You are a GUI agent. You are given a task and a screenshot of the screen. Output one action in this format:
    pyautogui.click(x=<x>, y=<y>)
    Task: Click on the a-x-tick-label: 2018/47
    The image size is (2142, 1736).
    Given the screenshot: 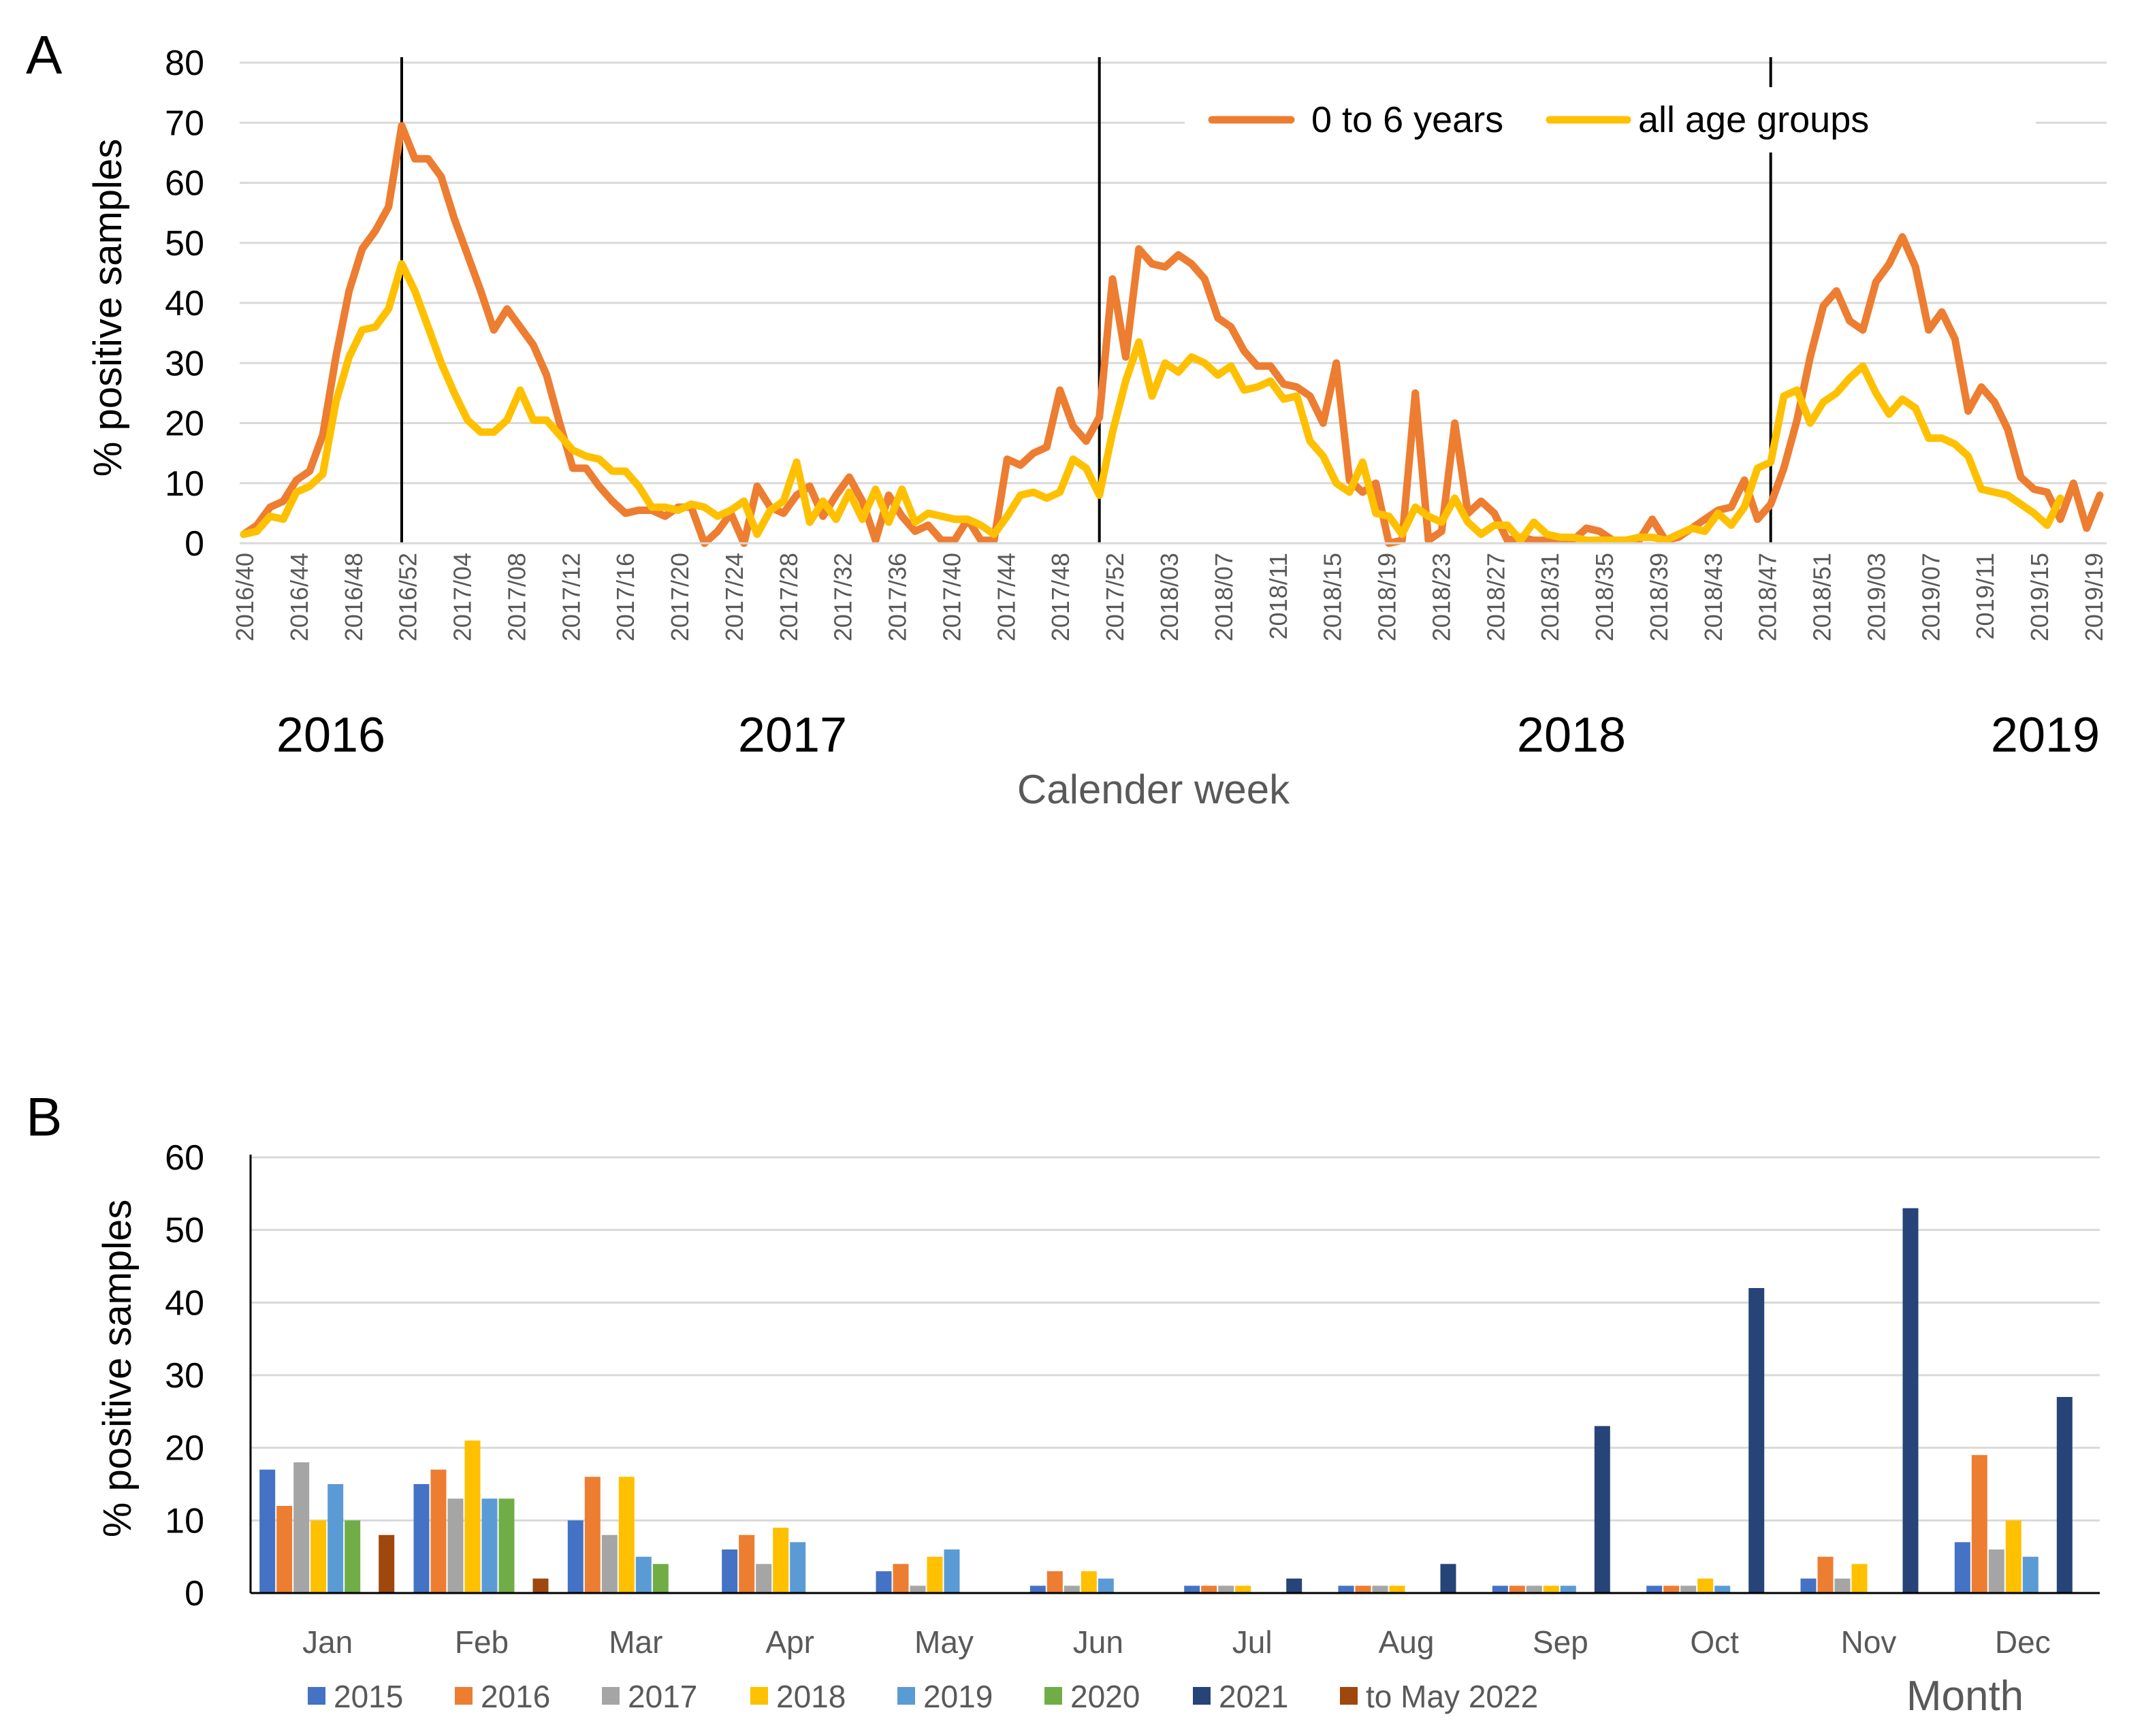 What is the action you would take?
    pyautogui.click(x=1768, y=597)
    